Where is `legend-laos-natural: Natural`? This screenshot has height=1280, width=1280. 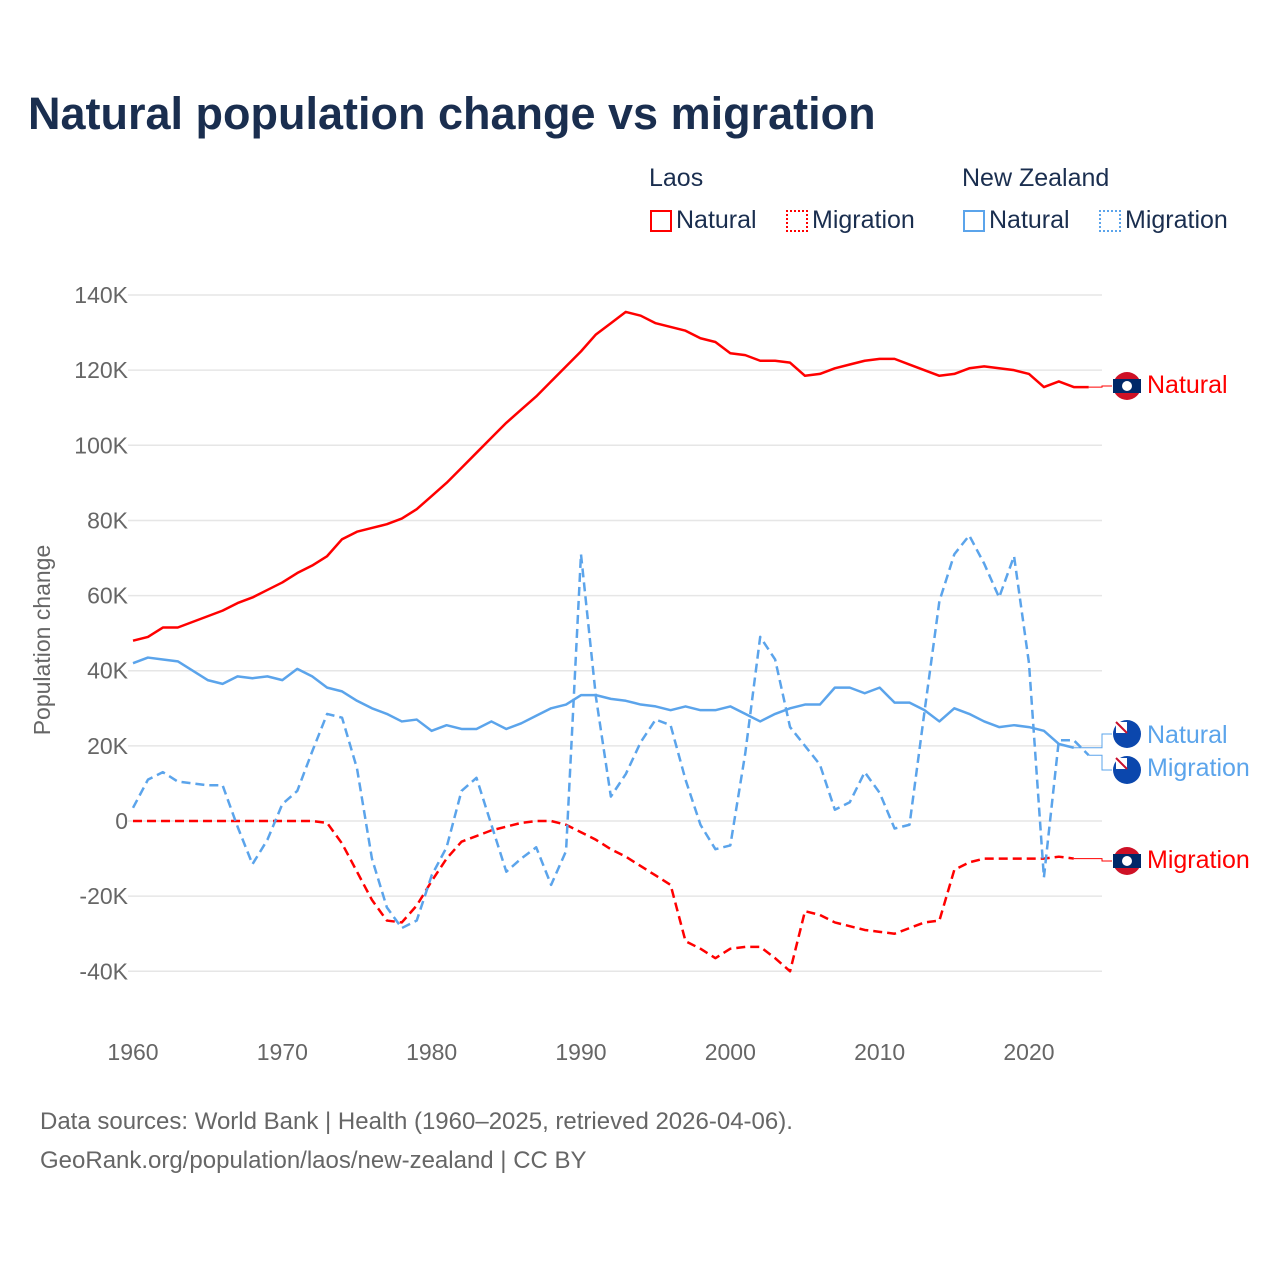
legend-laos-natural: Natural is located at coordinates (703, 220).